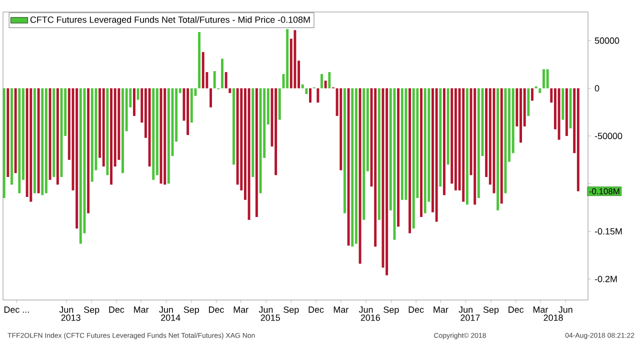 This screenshot has width=640, height=343. I want to click on y-tick-label: -50000, so click(608, 136).